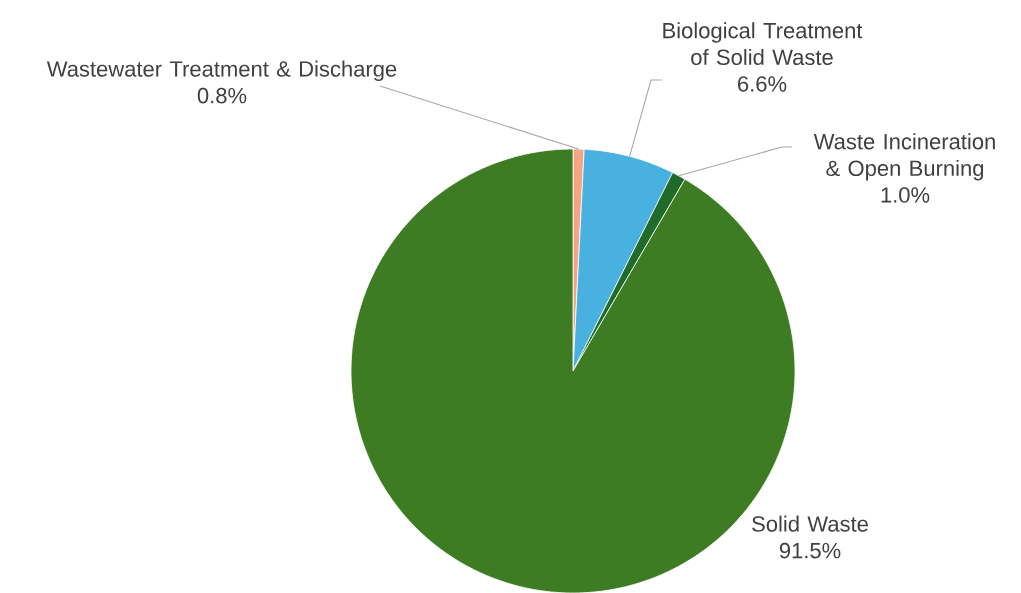 This screenshot has height=593, width=1021. I want to click on slice-label: Solid Waste, so click(810, 523).